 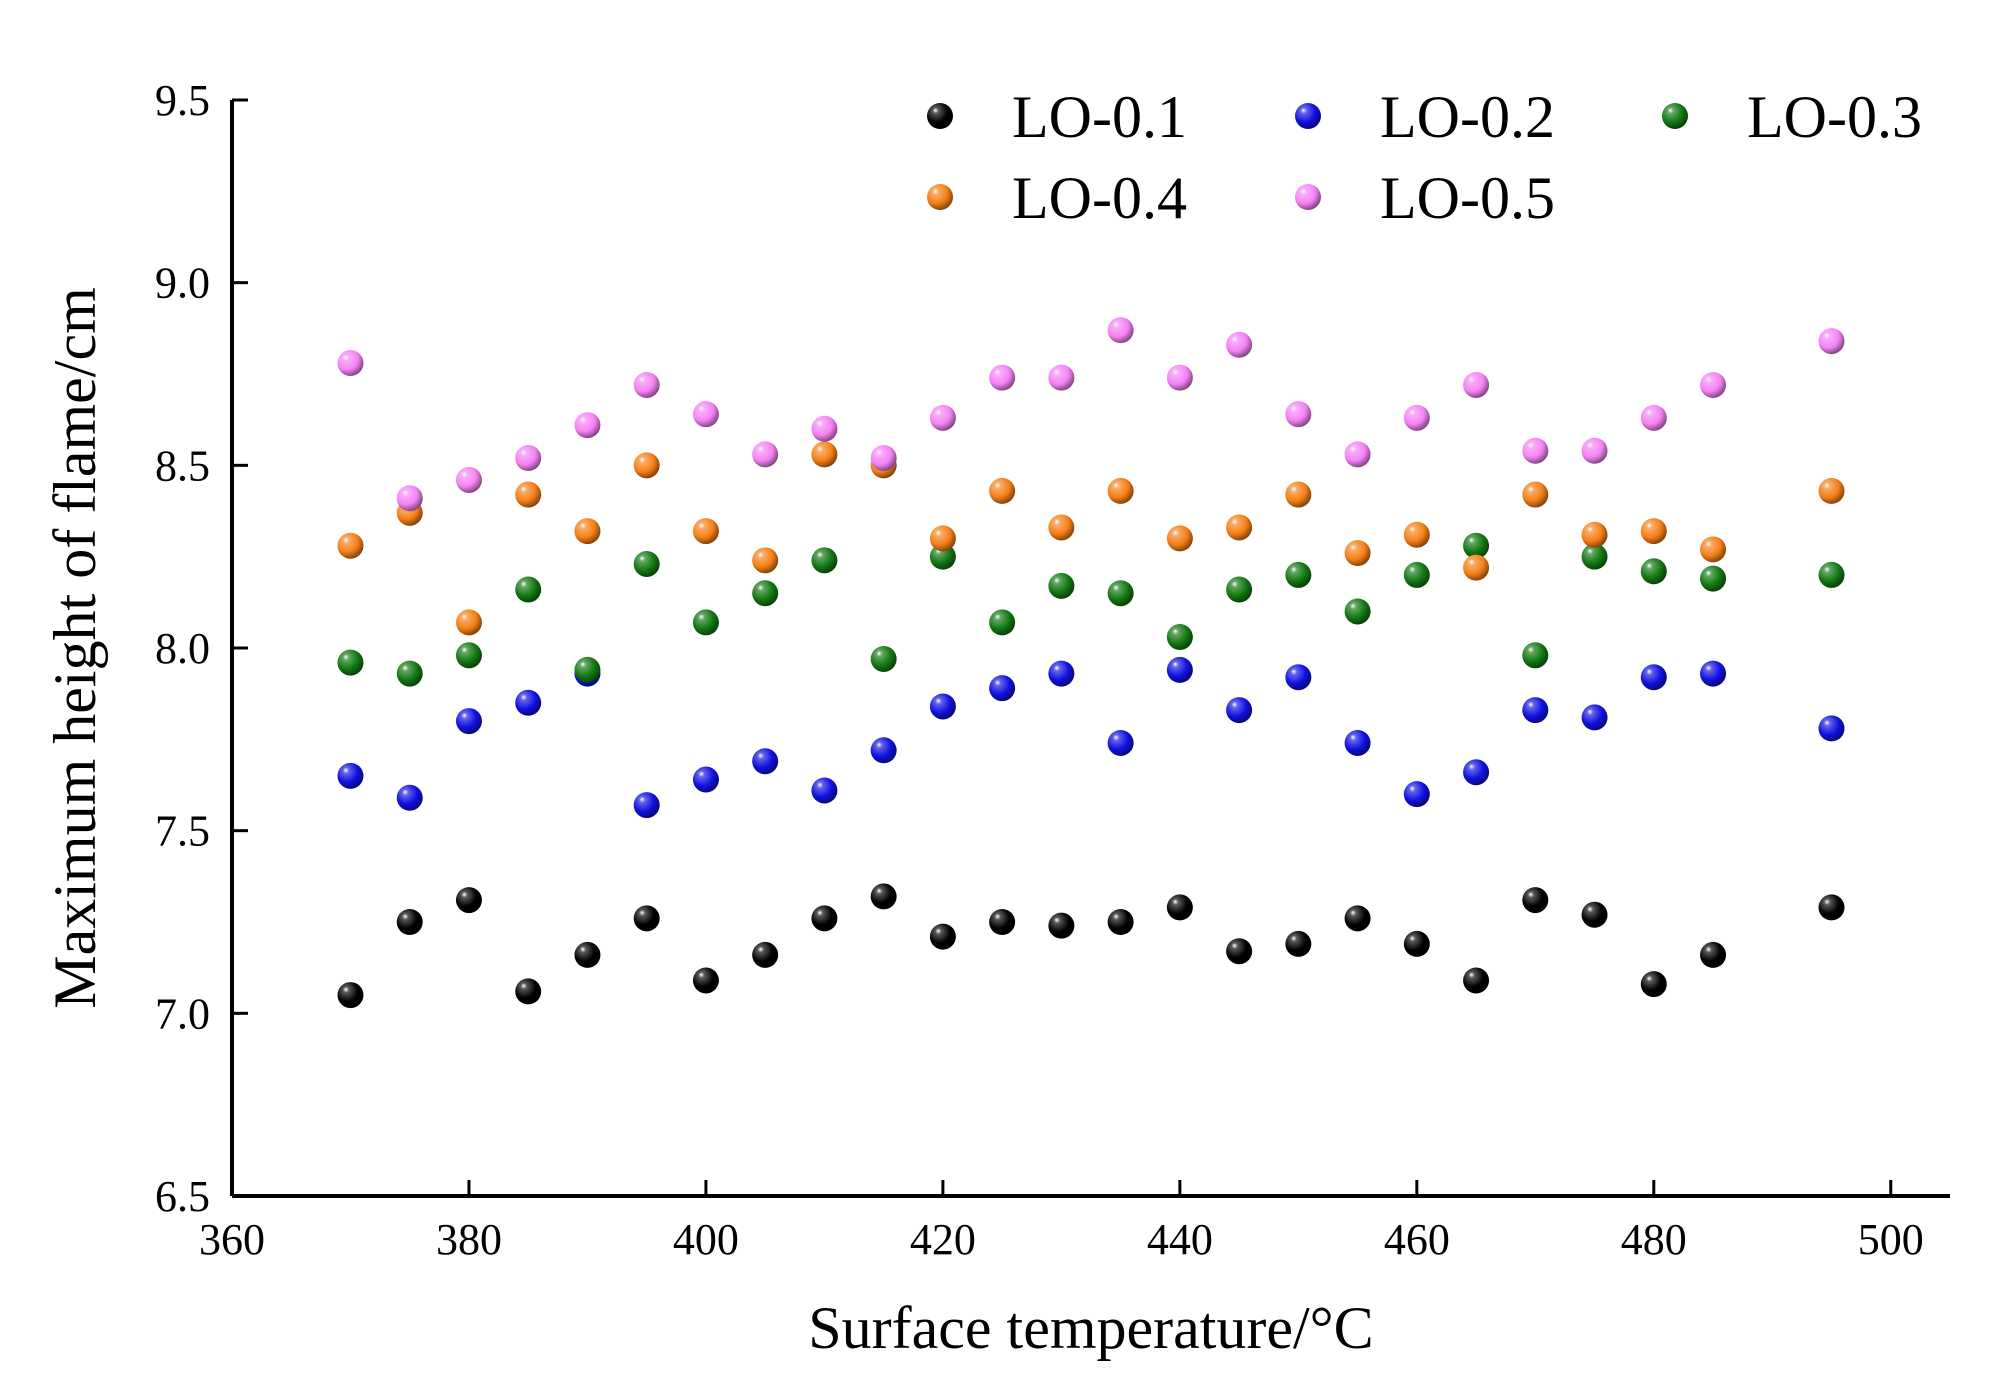 What do you see at coordinates (1417, 1239) in the screenshot?
I see `x-tick-label: 460` at bounding box center [1417, 1239].